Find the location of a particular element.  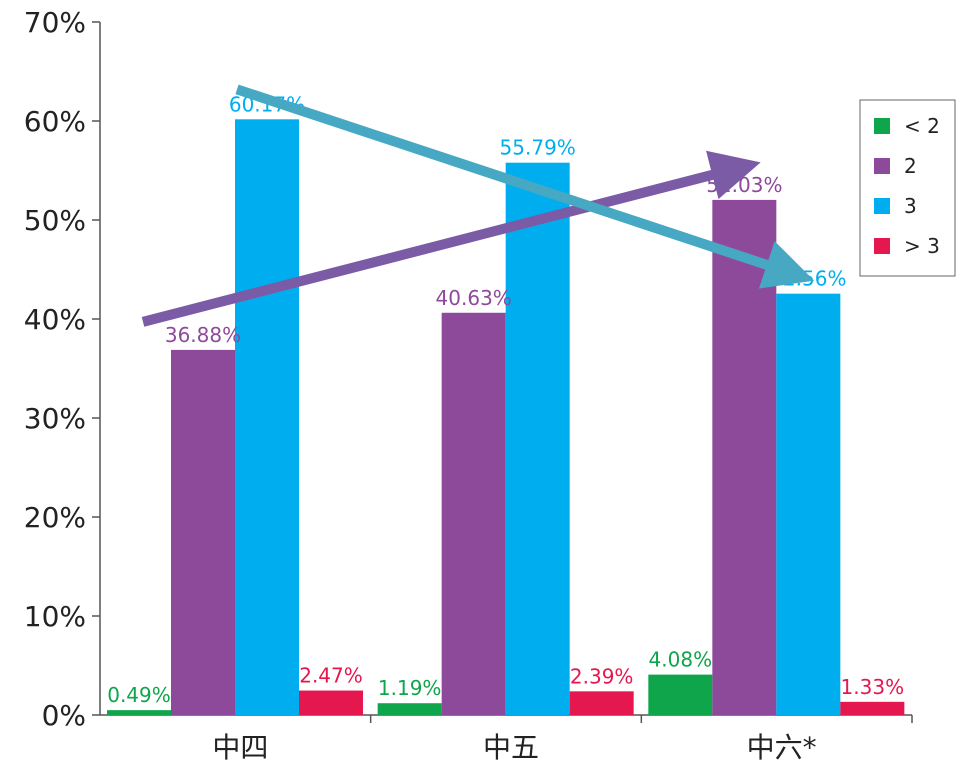

y-tick-label: 50% is located at coordinates (55, 220).